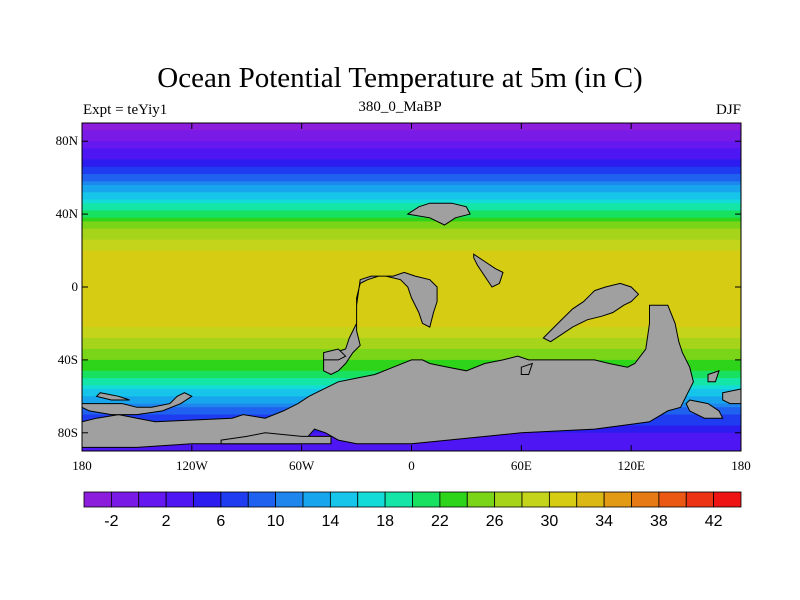 Image resolution: width=800 pixels, height=600 pixels. What do you see at coordinates (67, 140) in the screenshot?
I see `y-tick-label: 80N` at bounding box center [67, 140].